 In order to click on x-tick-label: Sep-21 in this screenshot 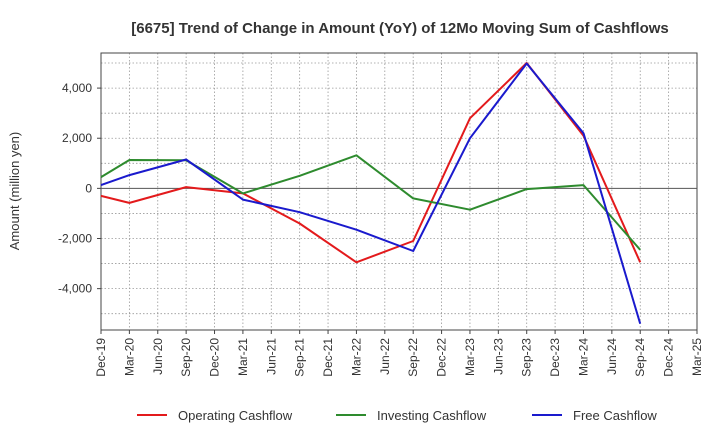, I will do `click(300, 357)`.